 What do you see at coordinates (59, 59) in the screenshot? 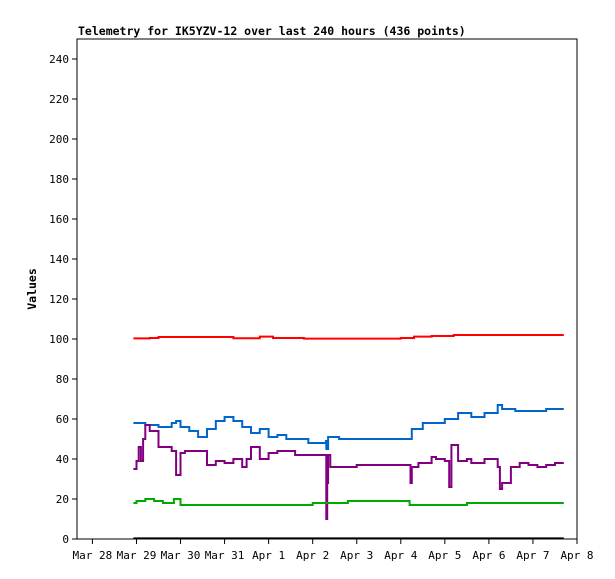
I see `y-tick-label: 240` at bounding box center [59, 59].